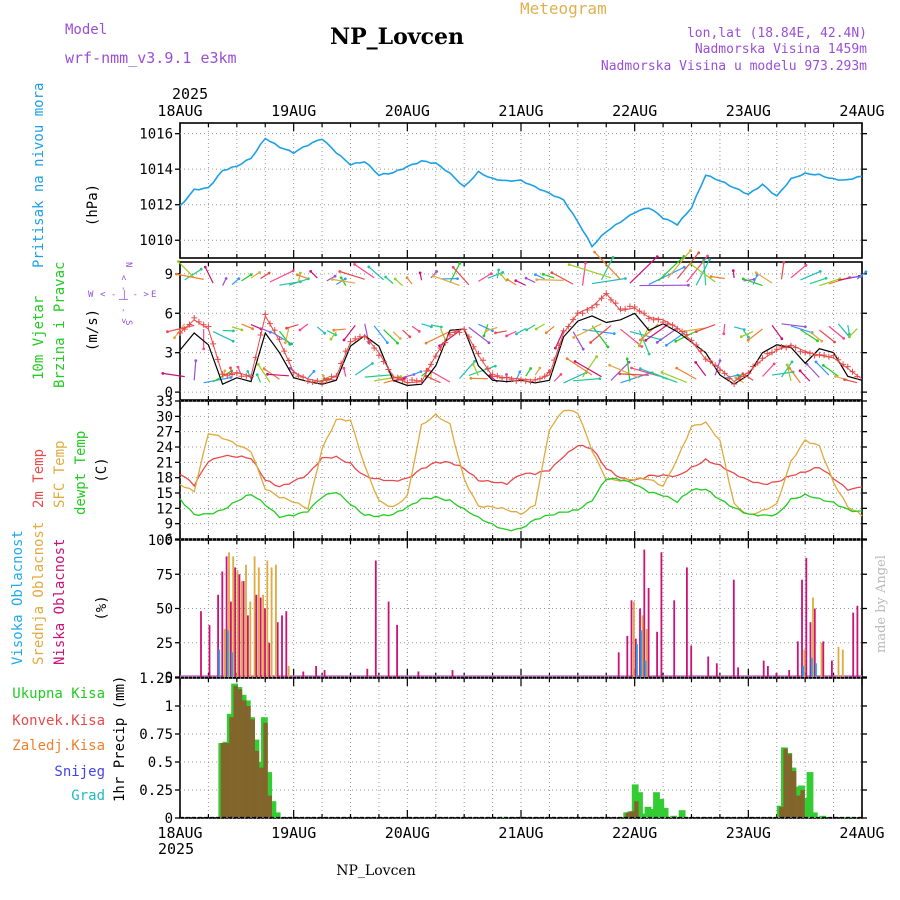 Image resolution: width=900 pixels, height=900 pixels. Describe the element at coordinates (169, 678) in the screenshot. I see `y-tick-label: 0` at that location.